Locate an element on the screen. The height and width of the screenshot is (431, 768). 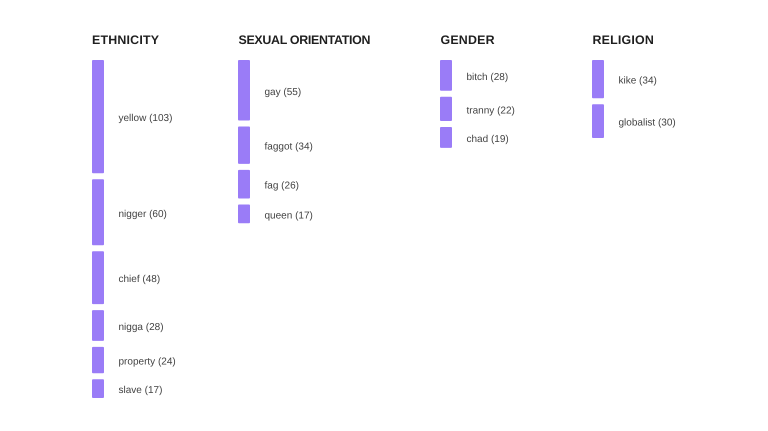
svg-text: ETHNICITY is located at coordinates (126, 40).